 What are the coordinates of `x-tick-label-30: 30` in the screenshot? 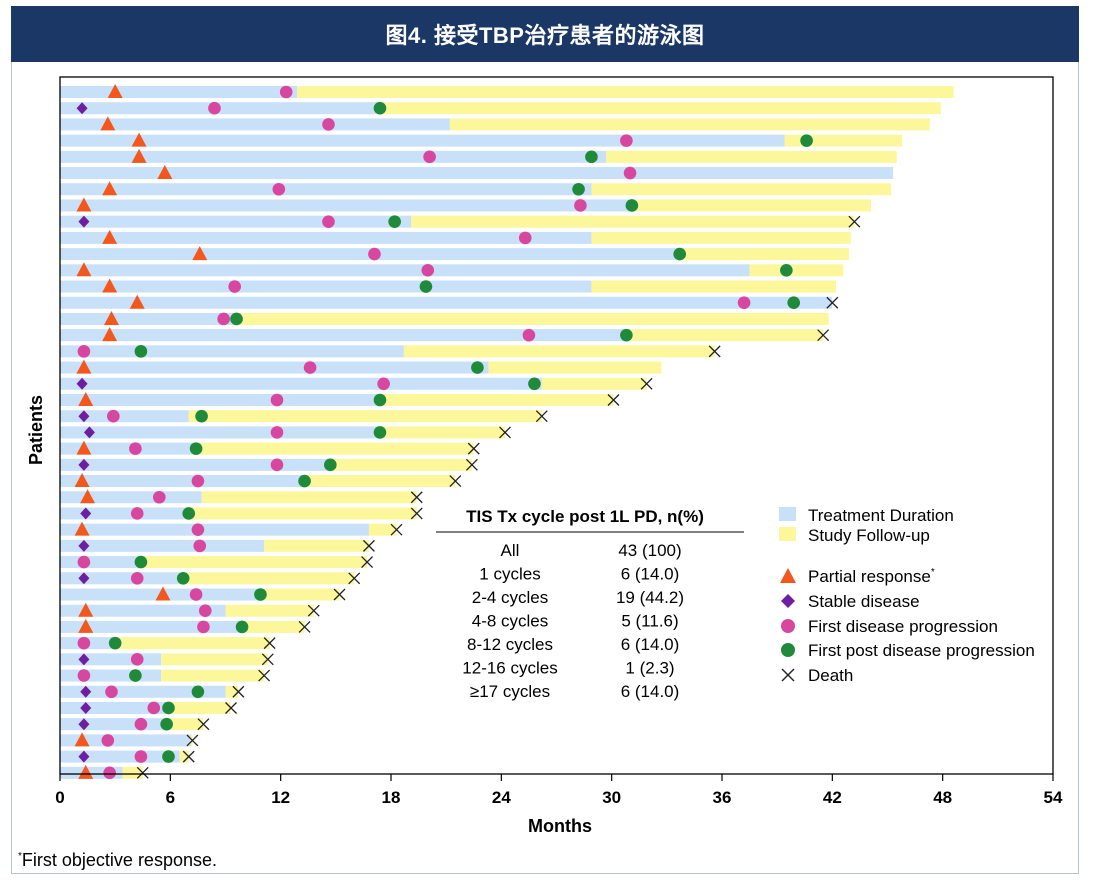 It's located at (611, 797).